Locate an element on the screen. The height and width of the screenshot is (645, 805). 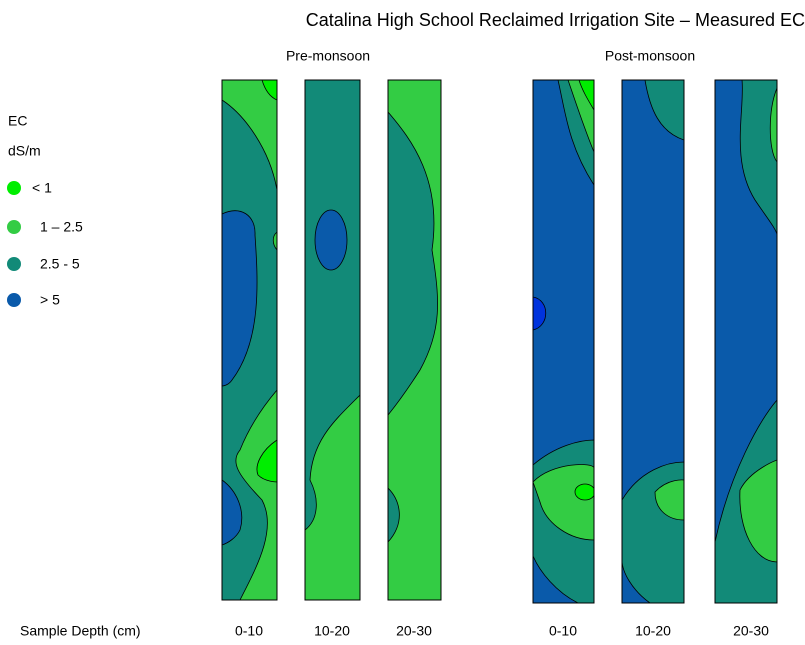
legend-item: 2.5 - 5 is located at coordinates (60, 264).